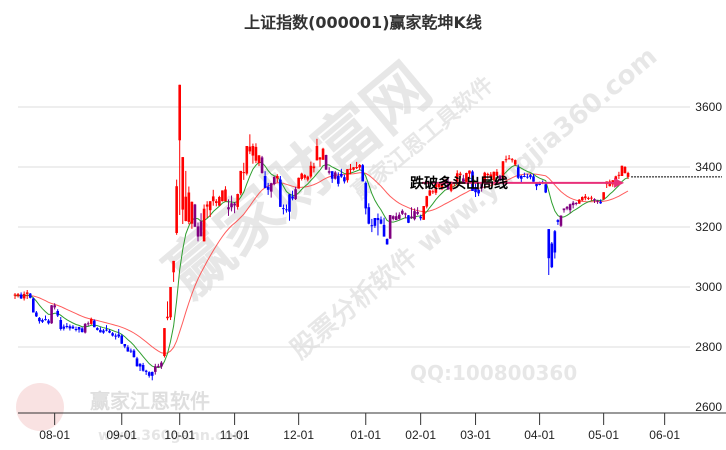 This screenshot has width=726, height=450. I want to click on y-tick-label: 2800, so click(708, 347).